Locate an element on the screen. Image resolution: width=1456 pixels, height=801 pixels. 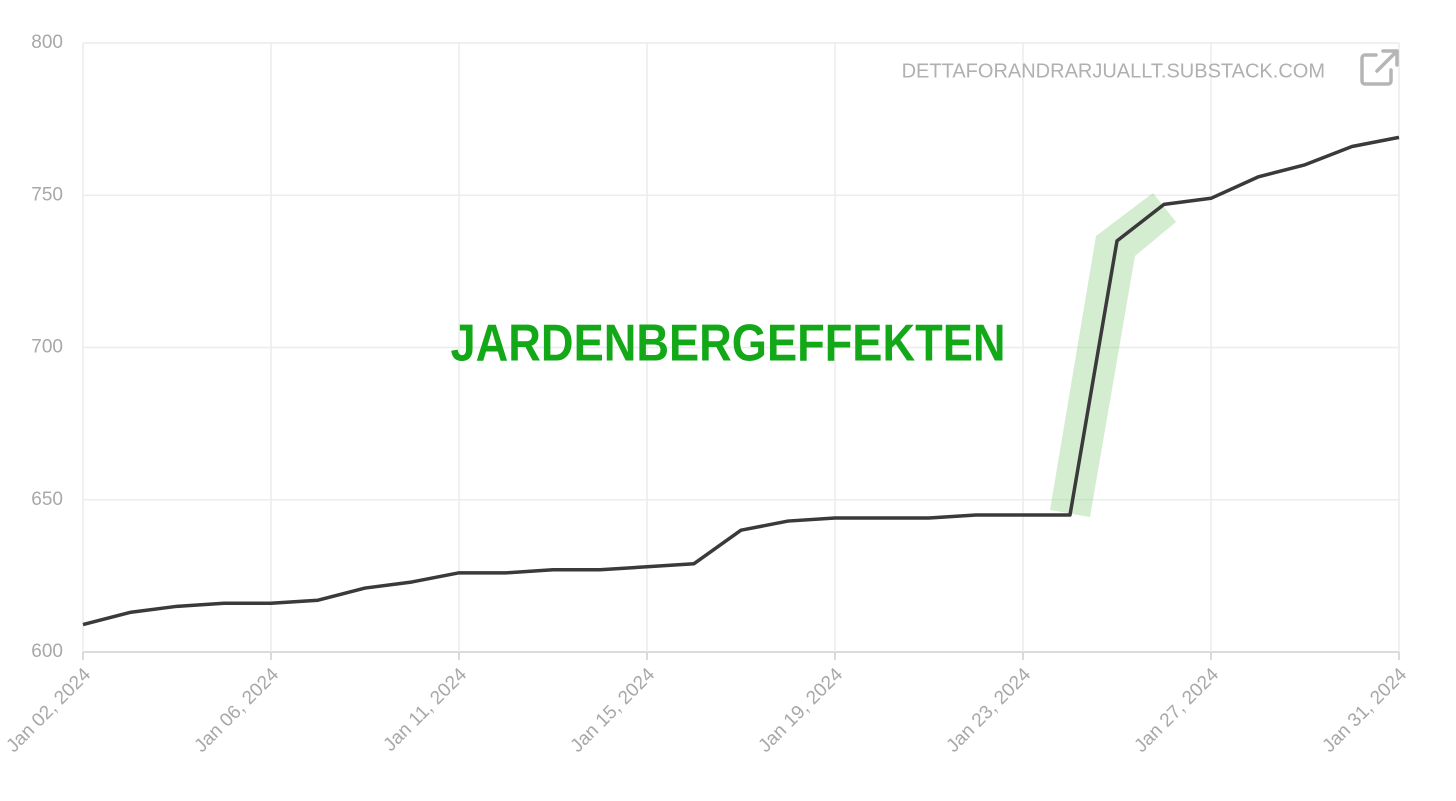
x-tick-label: Jan 02, 2024 is located at coordinates (49, 710).